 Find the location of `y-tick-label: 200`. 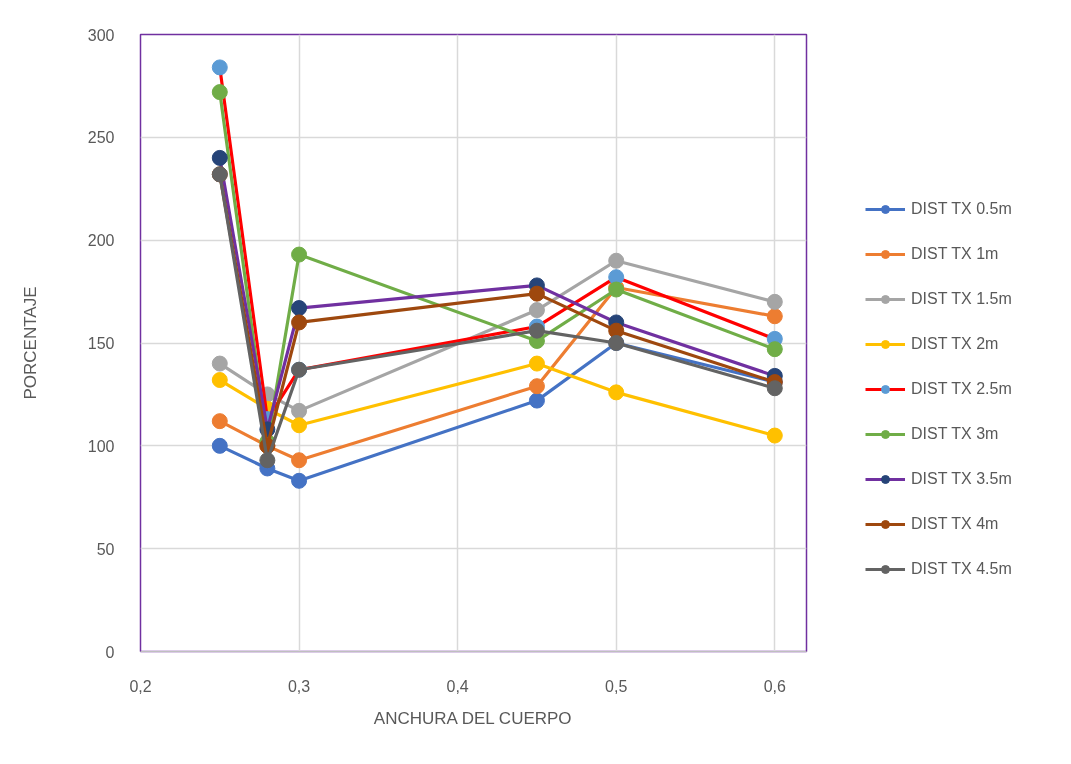

y-tick-label: 200 is located at coordinates (101, 241).